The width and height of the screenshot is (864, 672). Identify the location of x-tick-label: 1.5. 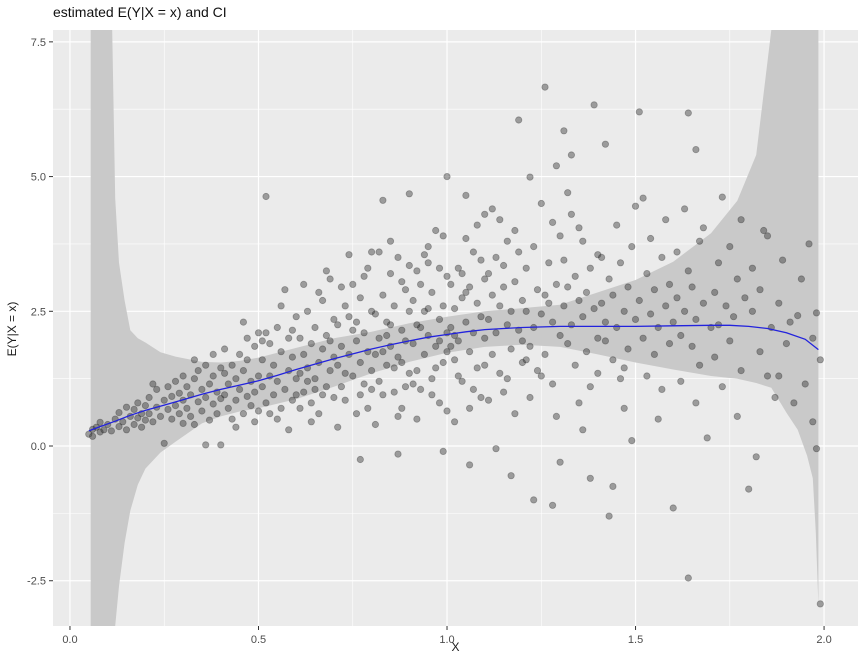
(635, 640).